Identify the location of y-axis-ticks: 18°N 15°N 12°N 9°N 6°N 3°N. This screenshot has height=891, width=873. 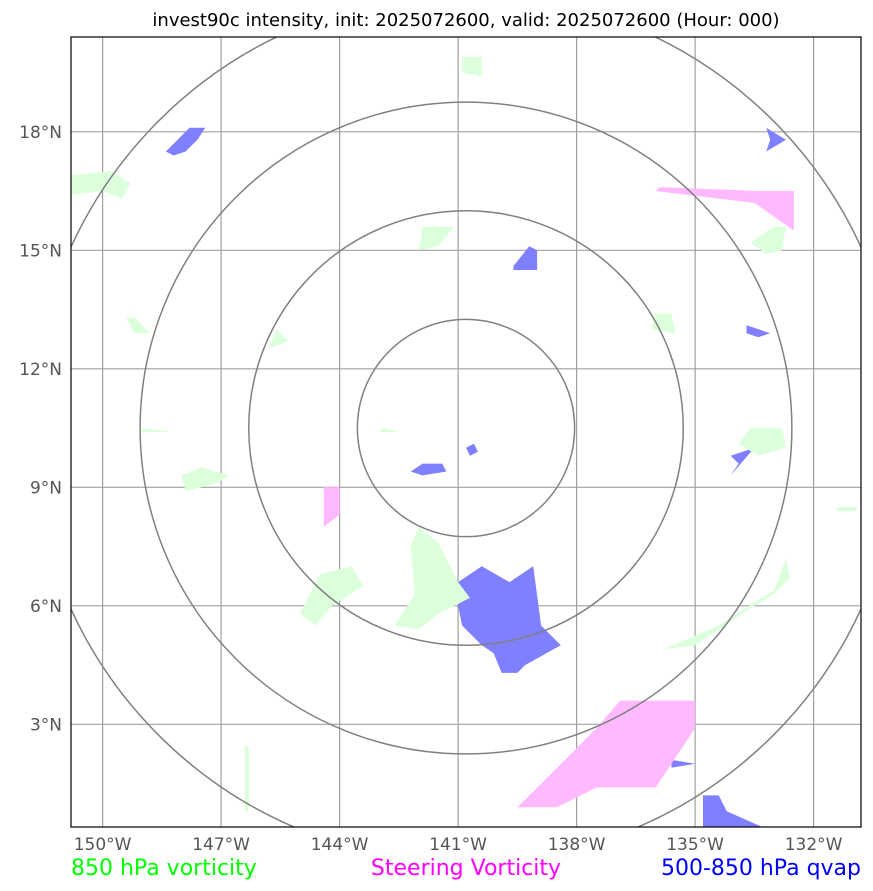
(40, 429).